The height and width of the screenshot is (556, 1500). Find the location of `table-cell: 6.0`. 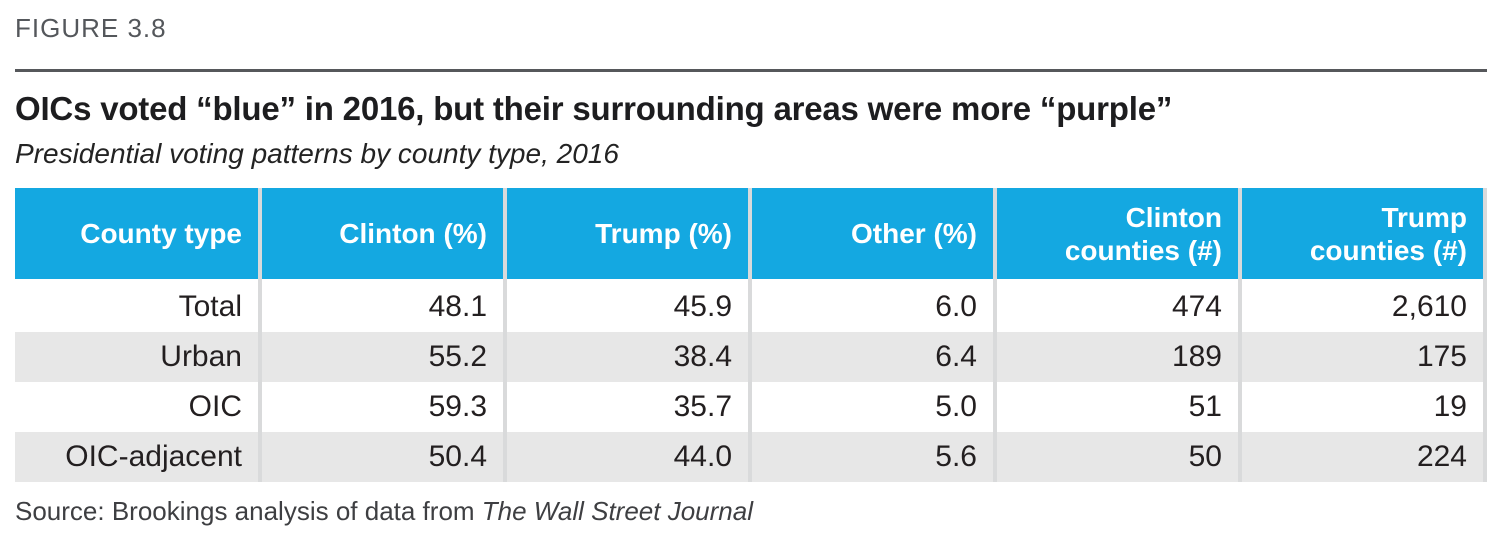

table-cell: 6.0 is located at coordinates (873, 306).